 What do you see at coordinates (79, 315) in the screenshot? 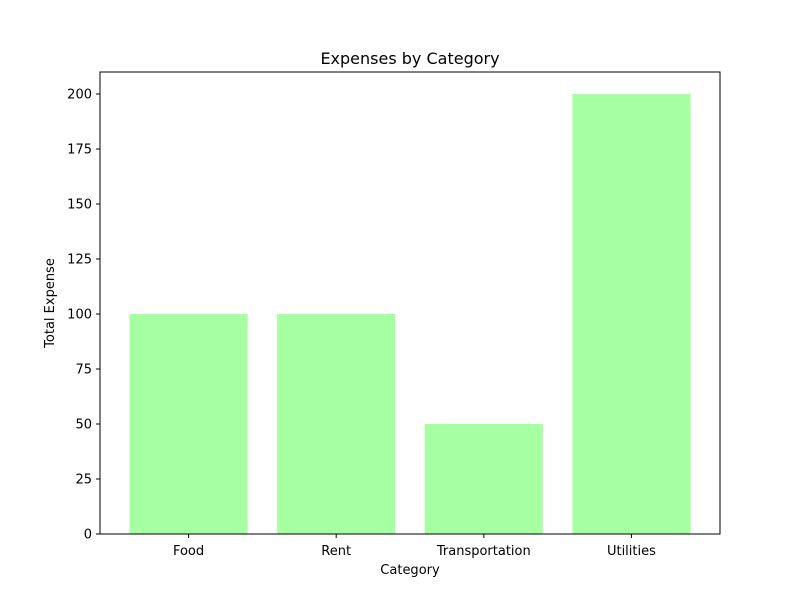
I see `y-tick-label: 100` at bounding box center [79, 315].